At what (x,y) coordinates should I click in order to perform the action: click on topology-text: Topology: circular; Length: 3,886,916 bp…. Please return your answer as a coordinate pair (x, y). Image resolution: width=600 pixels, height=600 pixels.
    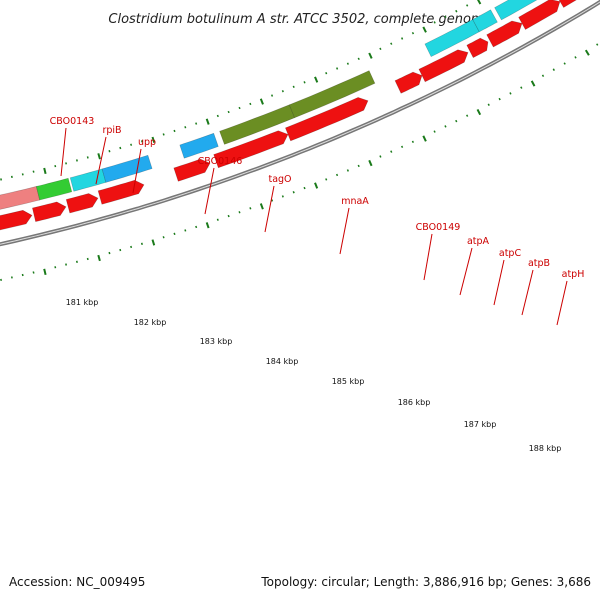
    Looking at the image, I should click on (425, 582).